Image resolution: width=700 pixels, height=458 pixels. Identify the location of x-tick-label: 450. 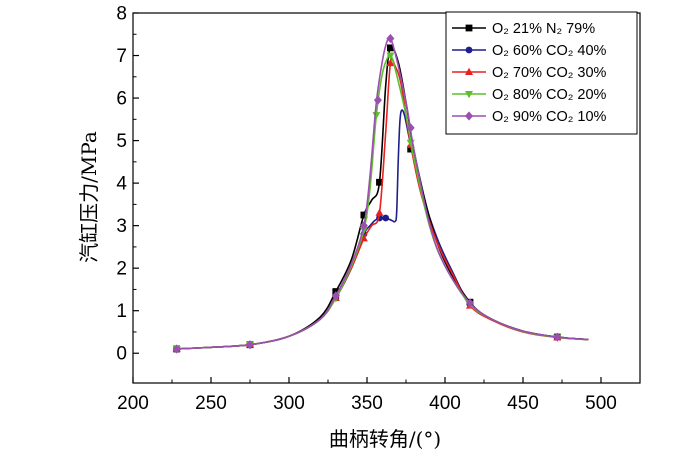
(523, 403).